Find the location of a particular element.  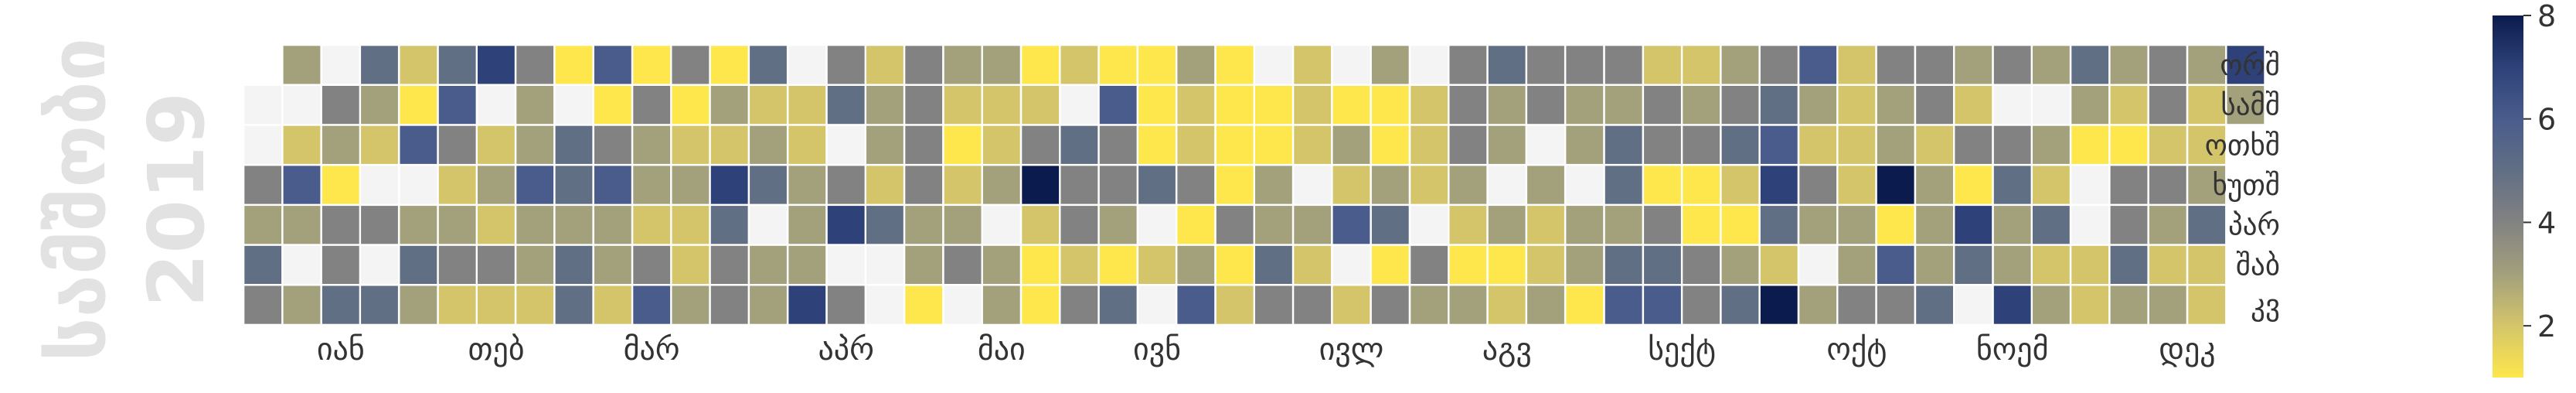

weekday-label: კვ is located at coordinates (2265, 305).